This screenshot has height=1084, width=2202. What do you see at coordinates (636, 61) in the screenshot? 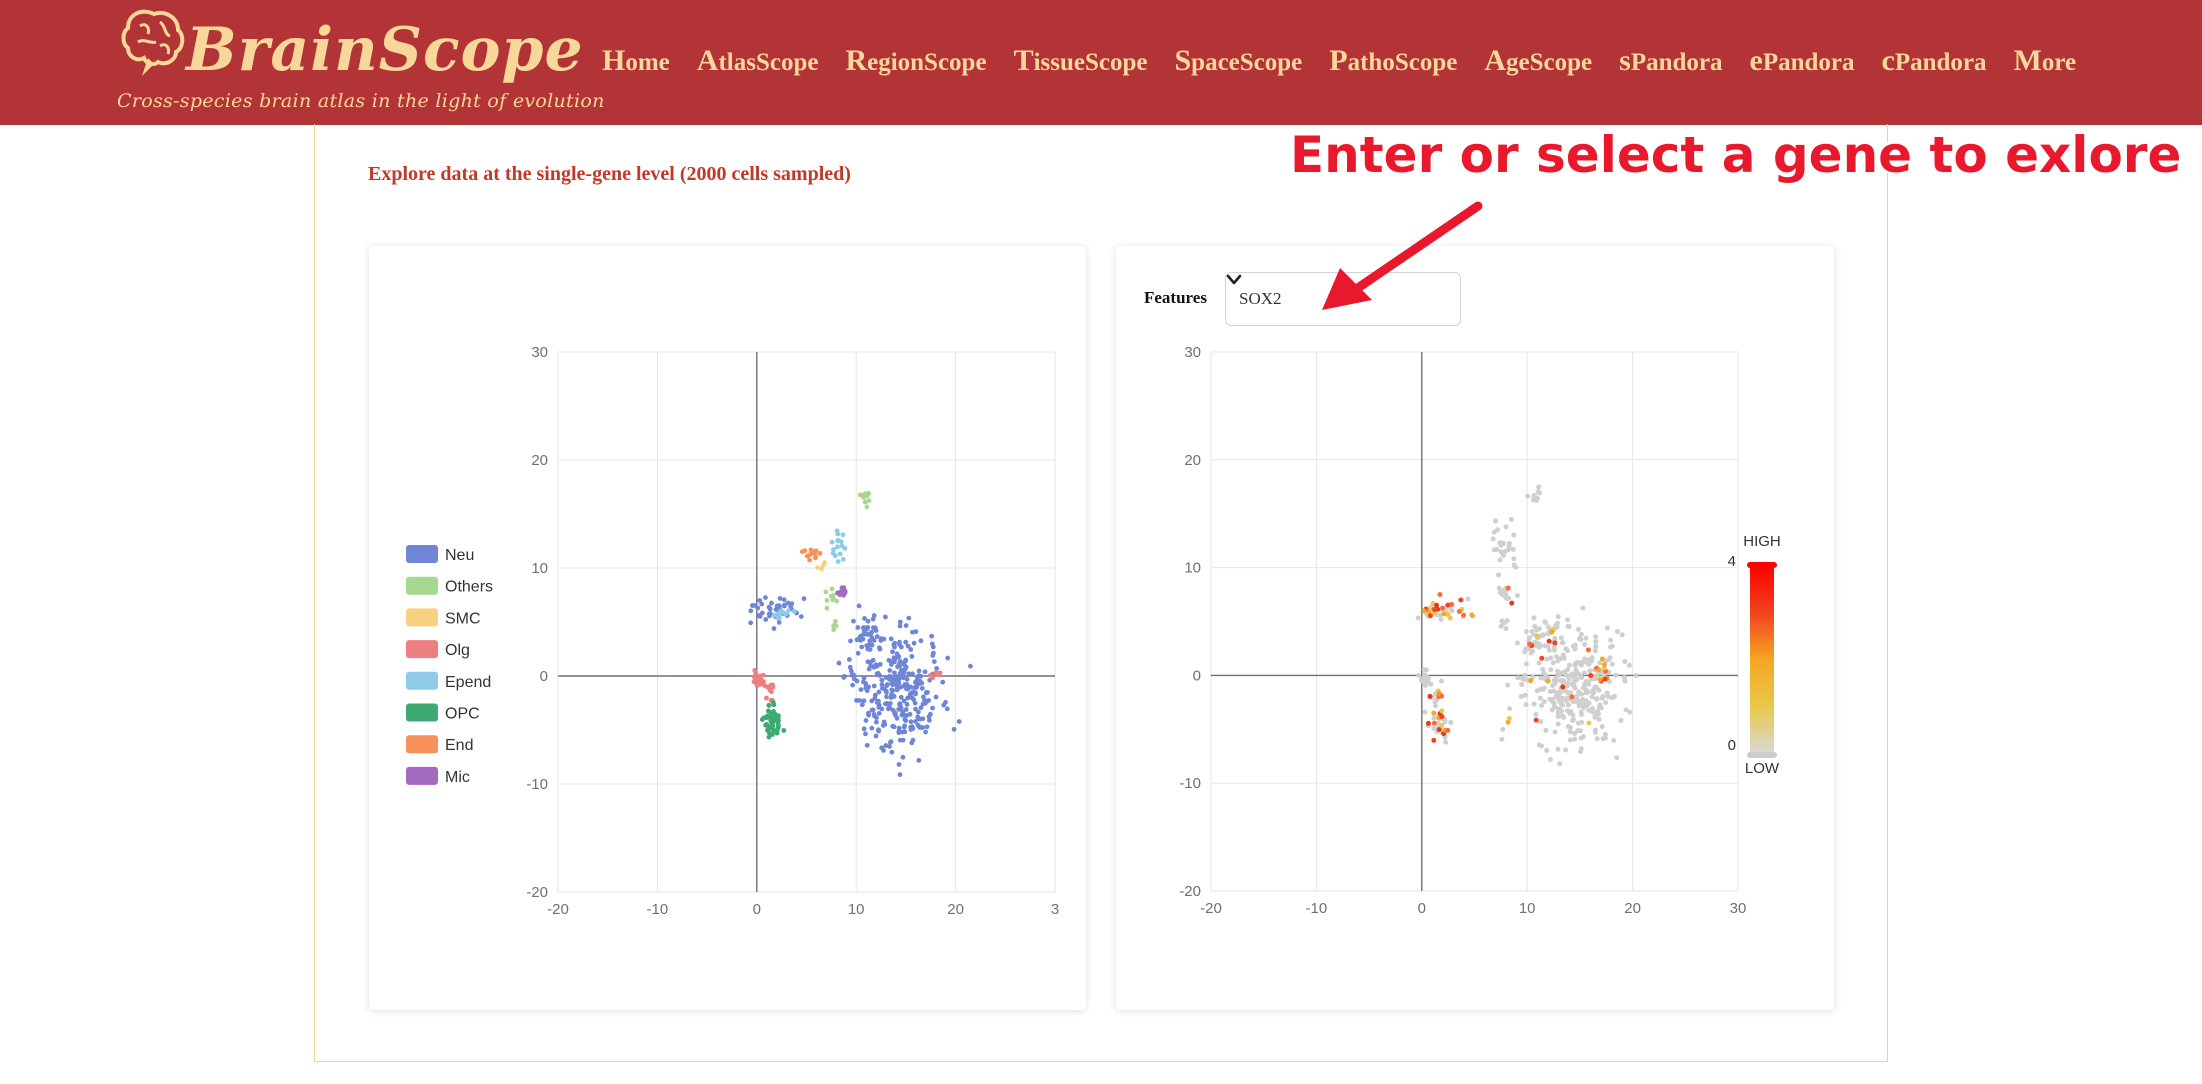
I see `nav-item-home: Home` at bounding box center [636, 61].